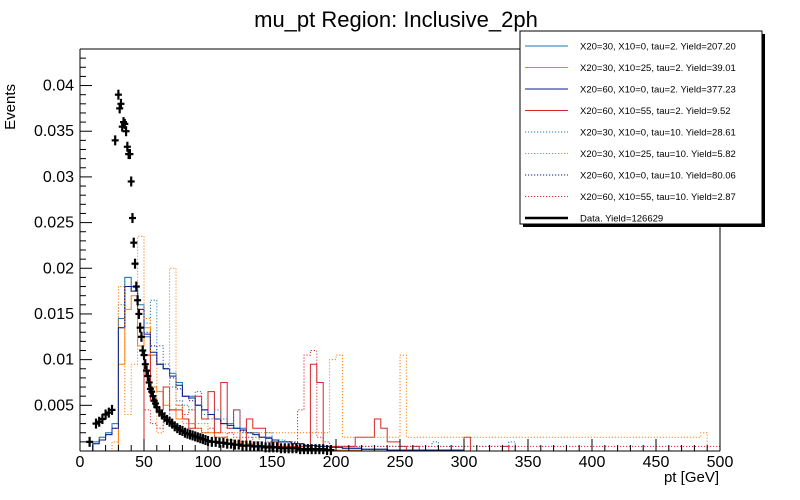  Describe the element at coordinates (658, 47) in the screenshot. I see `legend-label: X20=30, X10=0, tau=2. Yield=207.20` at that location.